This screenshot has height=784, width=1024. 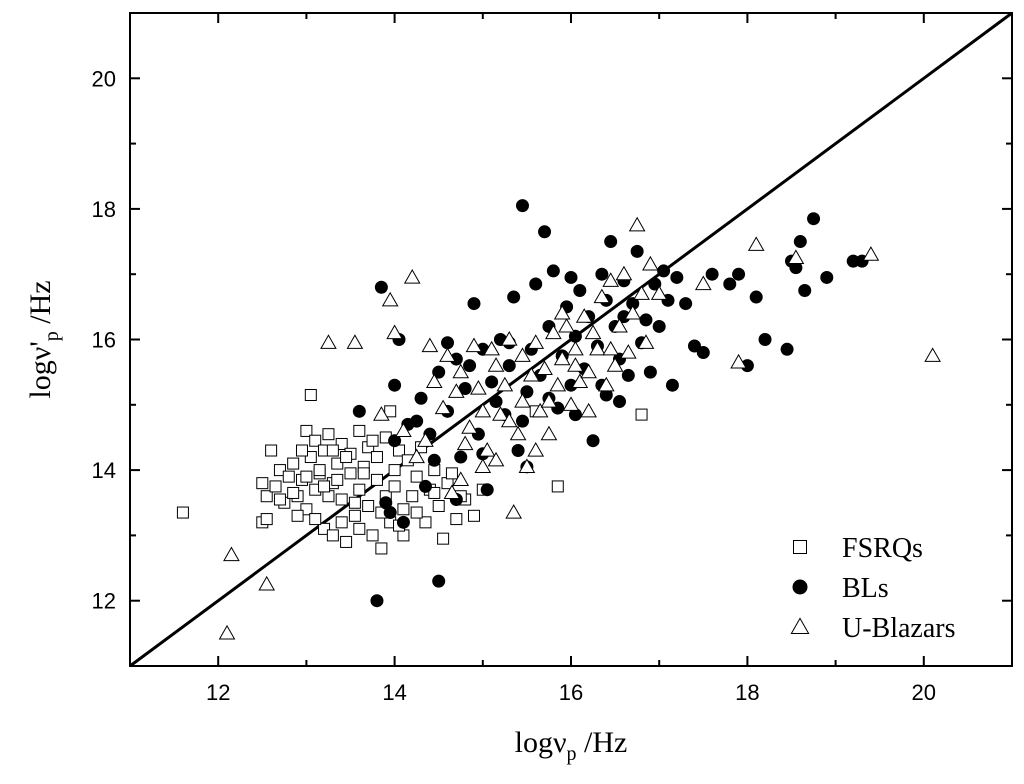 What do you see at coordinates (52, 336) in the screenshot?
I see `y-axis-title-sub: p` at bounding box center [52, 336].